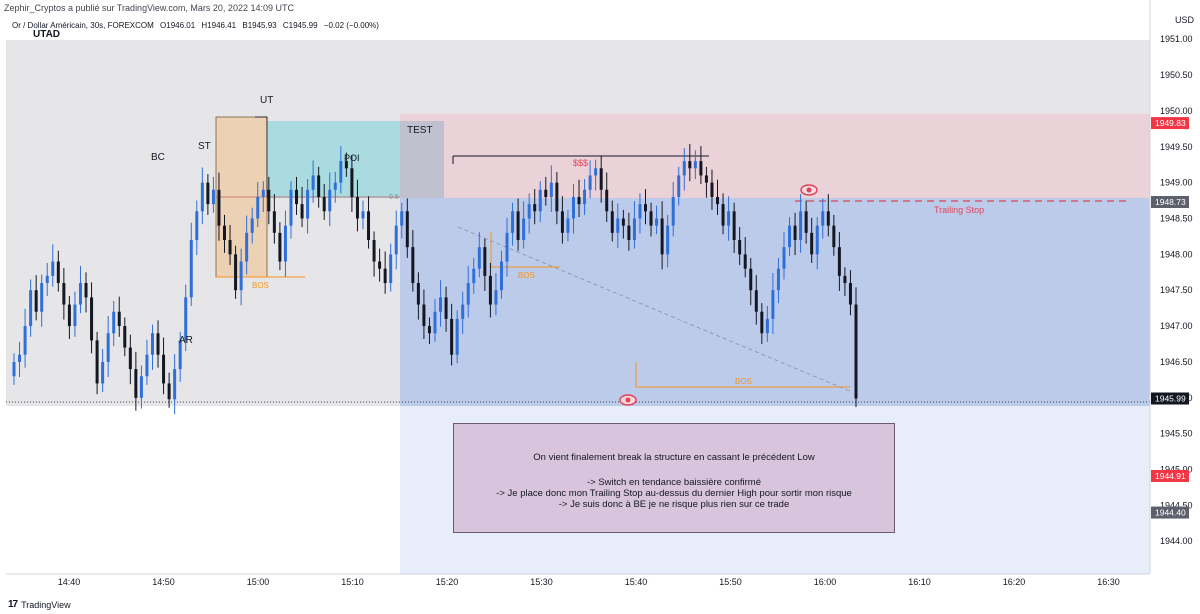  What do you see at coordinates (825, 582) in the screenshot?
I see `x-tick-label: 16:00` at bounding box center [825, 582].